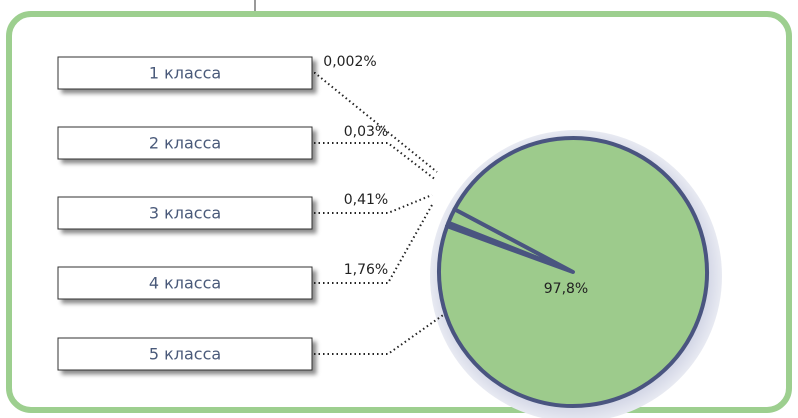 The width and height of the screenshot is (798, 418). I want to click on category-label: 4 класса, so click(185, 283).